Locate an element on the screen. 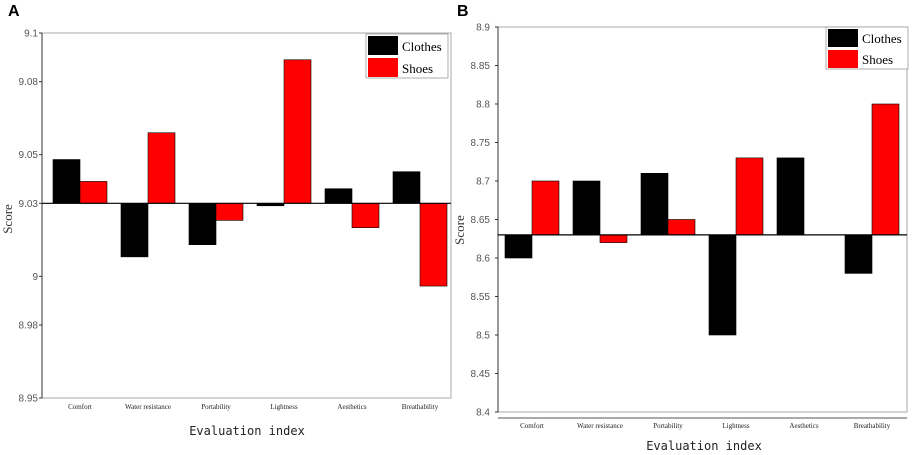 The width and height of the screenshot is (913, 455). y-tick-label: 8.6 is located at coordinates (483, 259).